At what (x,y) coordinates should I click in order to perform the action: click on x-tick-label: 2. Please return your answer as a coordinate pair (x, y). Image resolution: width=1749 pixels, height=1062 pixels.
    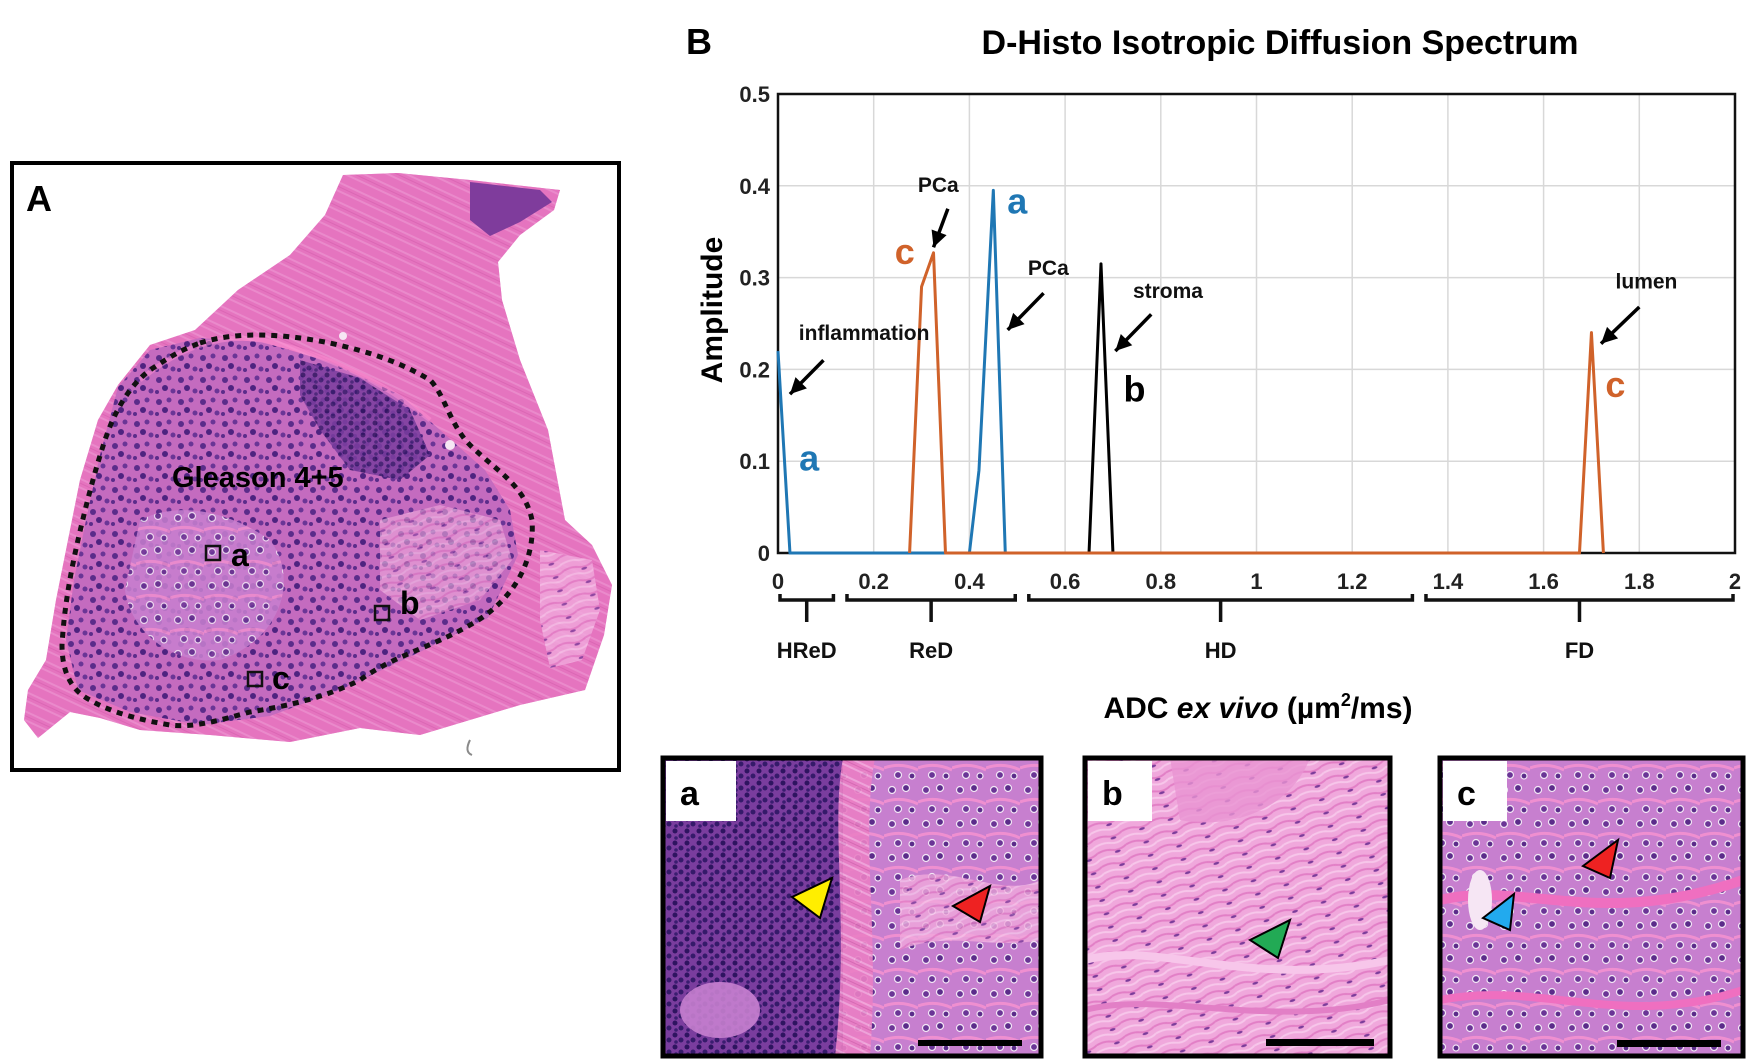
    Looking at the image, I should click on (1735, 581).